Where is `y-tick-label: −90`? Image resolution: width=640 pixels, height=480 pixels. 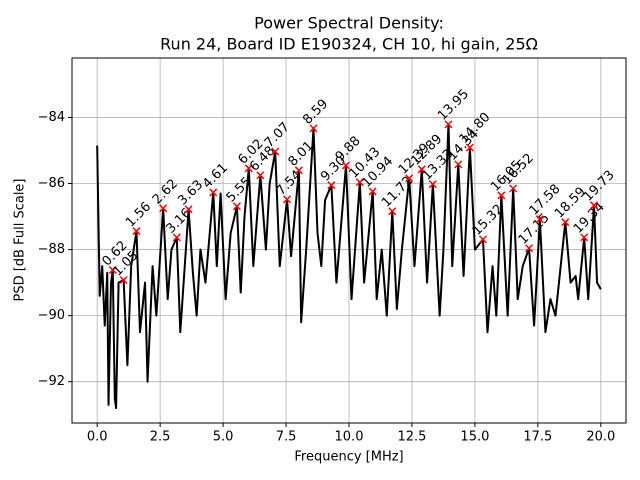
y-tick-label: −90 is located at coordinates (51, 315).